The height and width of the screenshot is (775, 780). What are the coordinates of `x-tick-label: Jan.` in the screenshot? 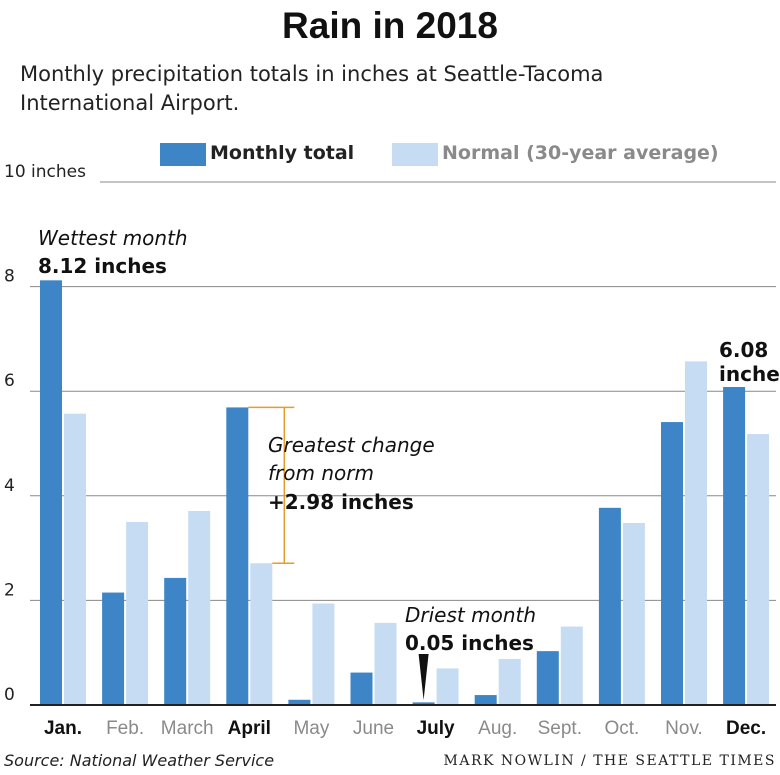 It's located at (63, 728).